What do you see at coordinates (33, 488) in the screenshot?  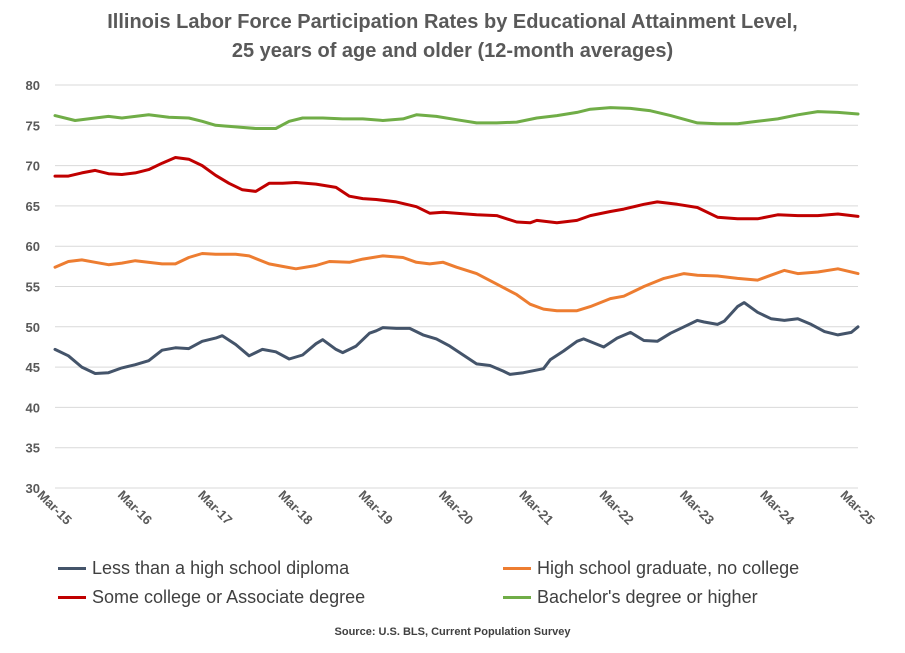 I see `y-tick-label: 30` at bounding box center [33, 488].